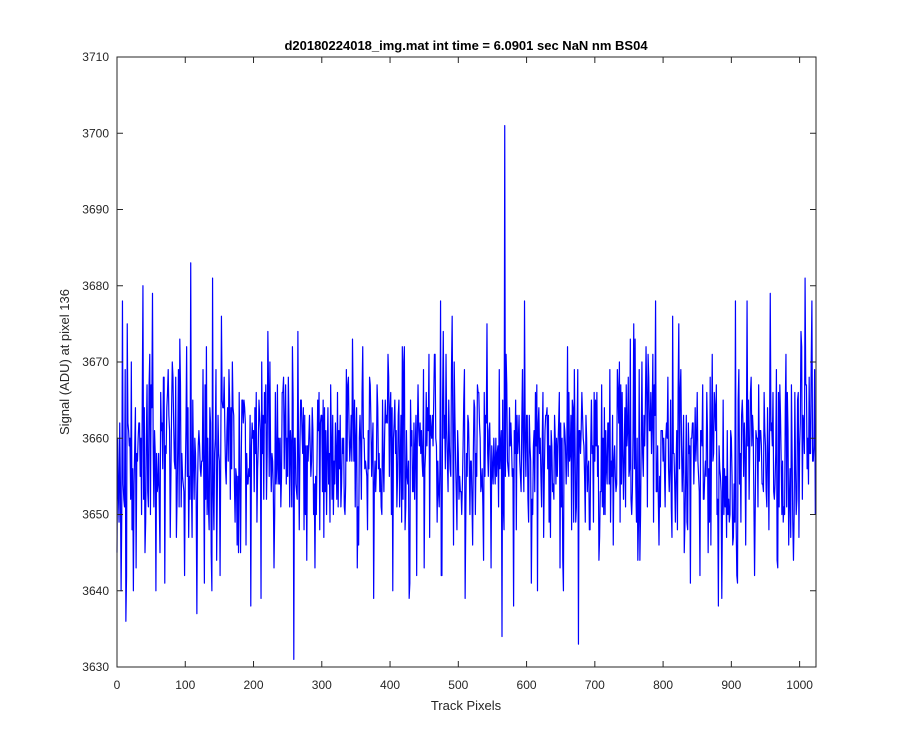 The width and height of the screenshot is (900, 755). Describe the element at coordinates (390, 685) in the screenshot. I see `x-tick-label: 400` at that location.